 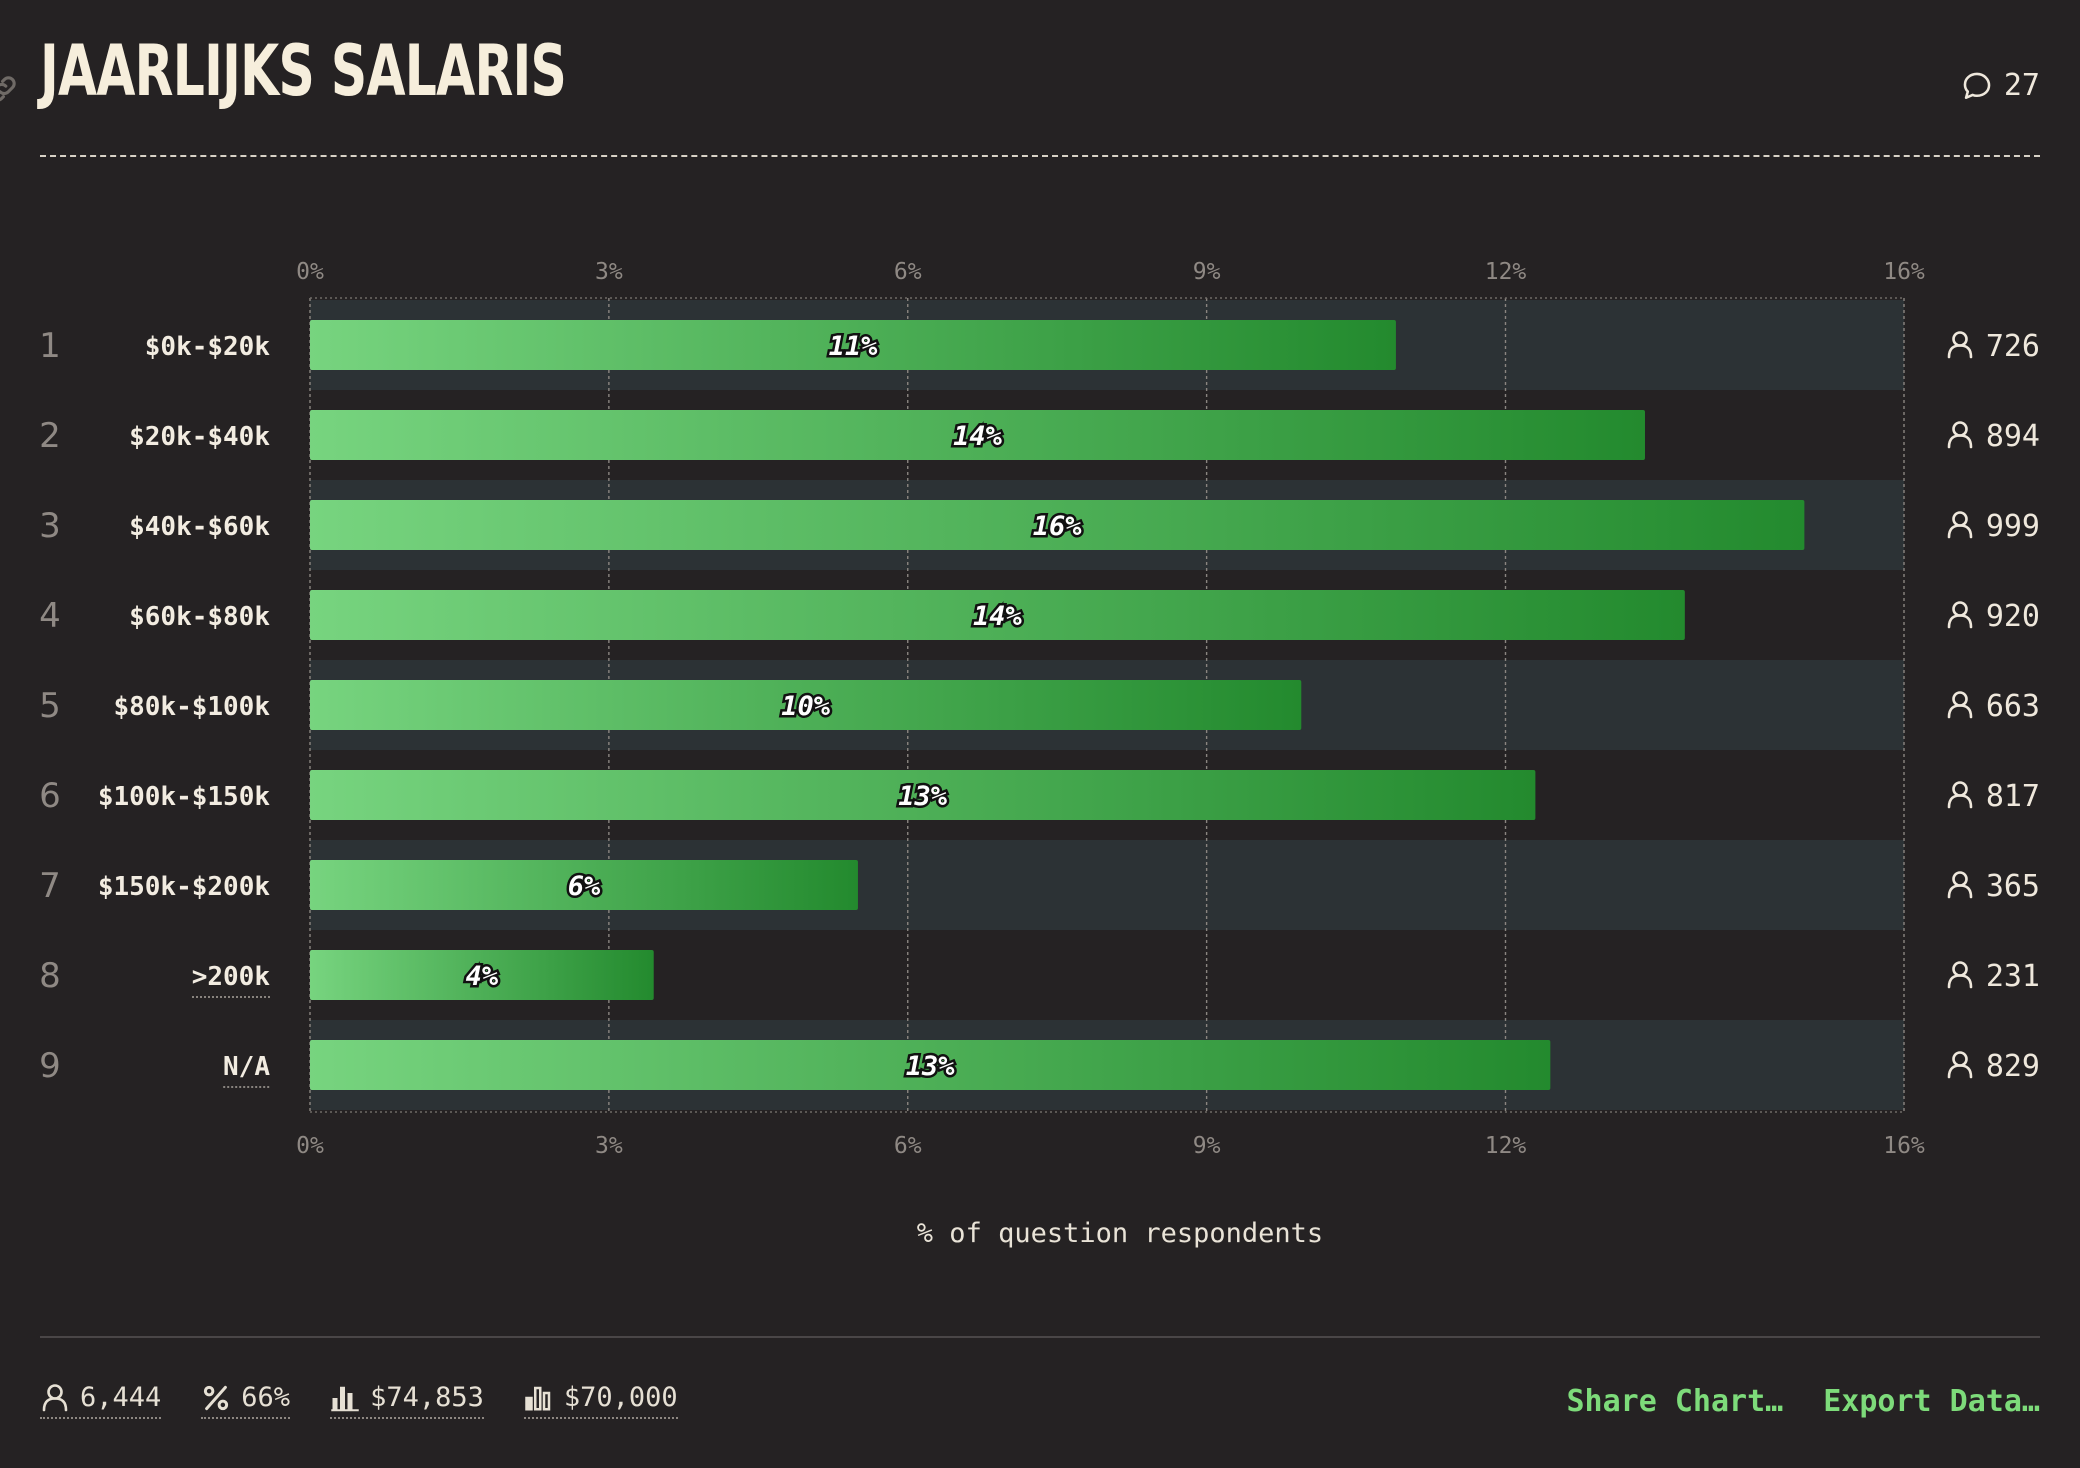 I want to click on x-tick-label-bottom: 6%, so click(x=908, y=1146).